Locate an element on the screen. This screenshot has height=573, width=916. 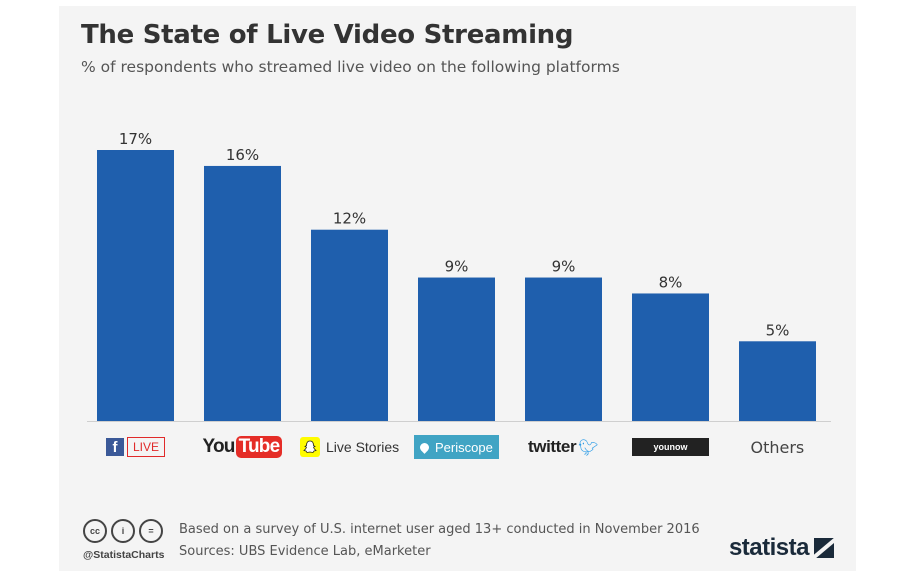
twitter-logo: twitter 🐦︎ is located at coordinates (563, 447).